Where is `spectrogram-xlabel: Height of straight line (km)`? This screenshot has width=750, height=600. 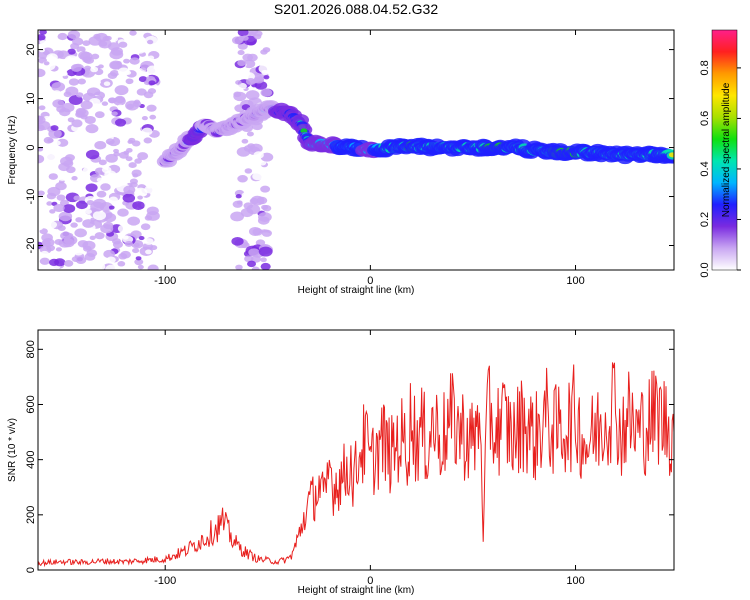
spectrogram-xlabel: Height of straight line (km) is located at coordinates (356, 290).